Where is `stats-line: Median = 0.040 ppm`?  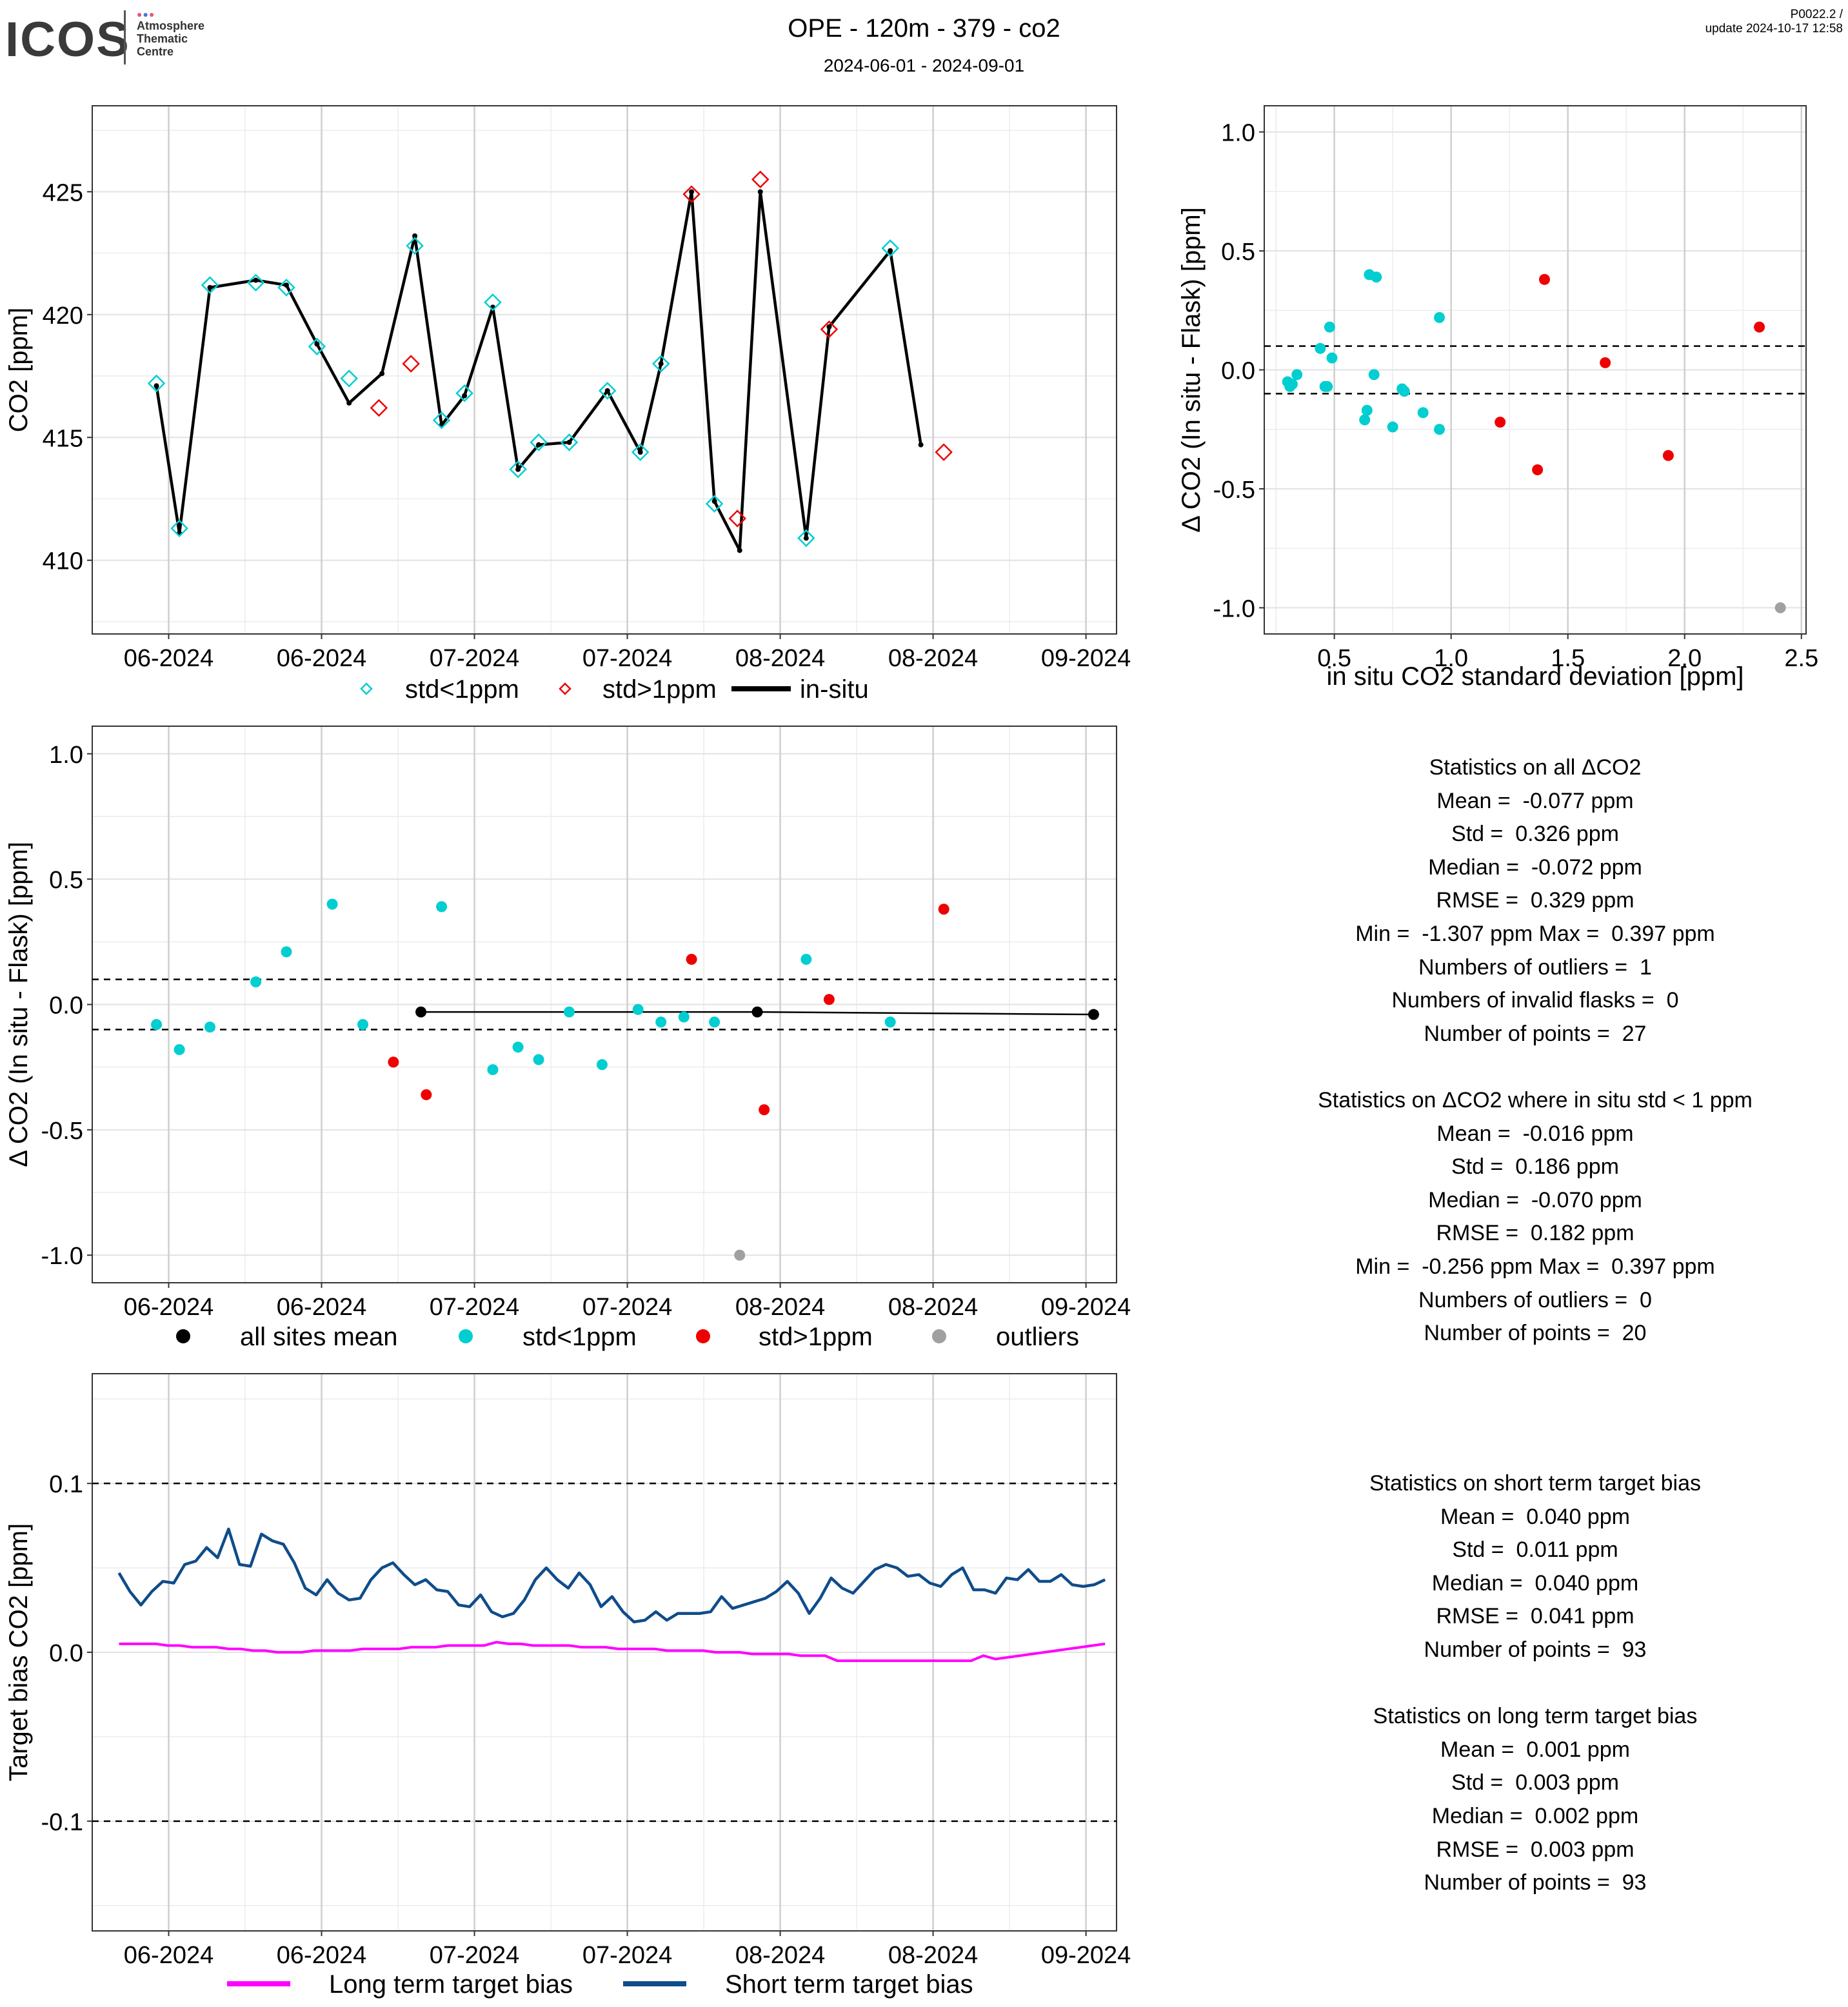 stats-line: Median = 0.040 ppm is located at coordinates (1535, 1583).